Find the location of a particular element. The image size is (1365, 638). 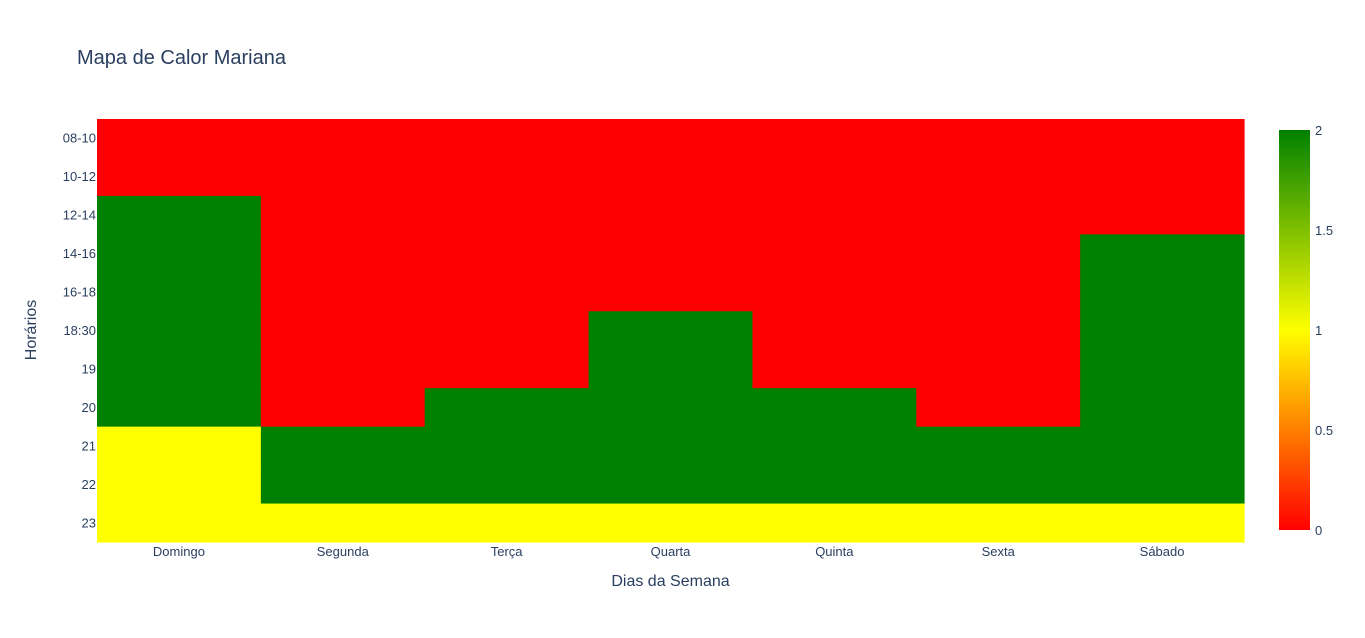

colorbar-tick-label: 1.5 is located at coordinates (1324, 230).